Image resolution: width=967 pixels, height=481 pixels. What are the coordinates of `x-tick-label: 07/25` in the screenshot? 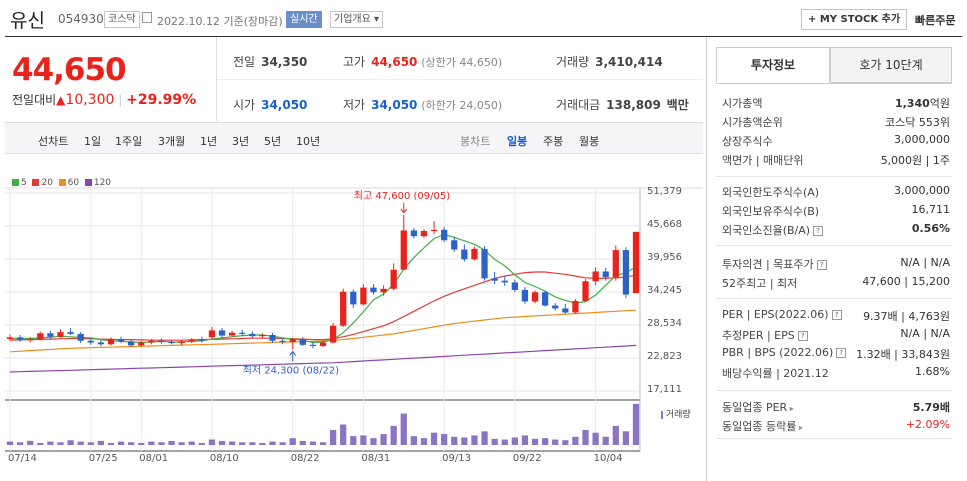 It's located at (103, 458).